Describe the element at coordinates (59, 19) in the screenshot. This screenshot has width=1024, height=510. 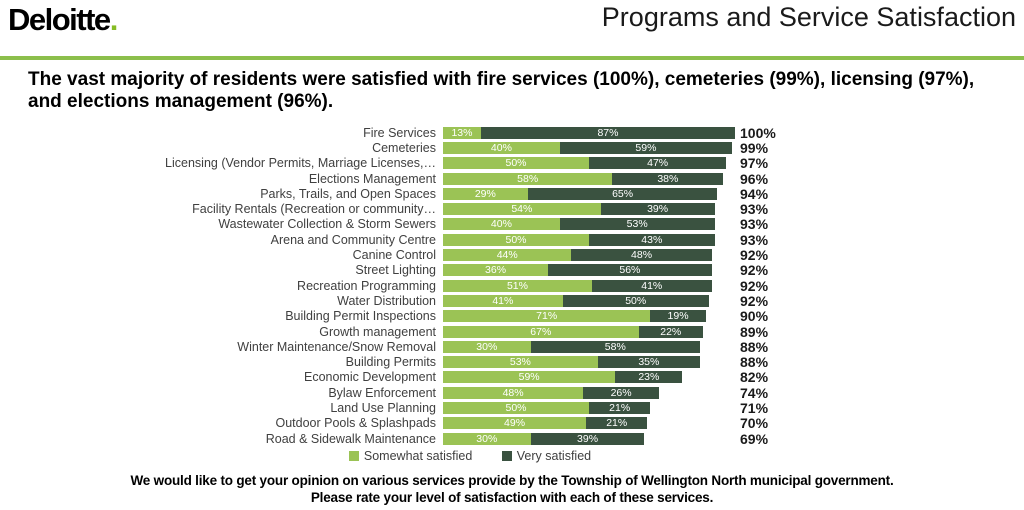
I see `logo-text: Deloitte` at that location.